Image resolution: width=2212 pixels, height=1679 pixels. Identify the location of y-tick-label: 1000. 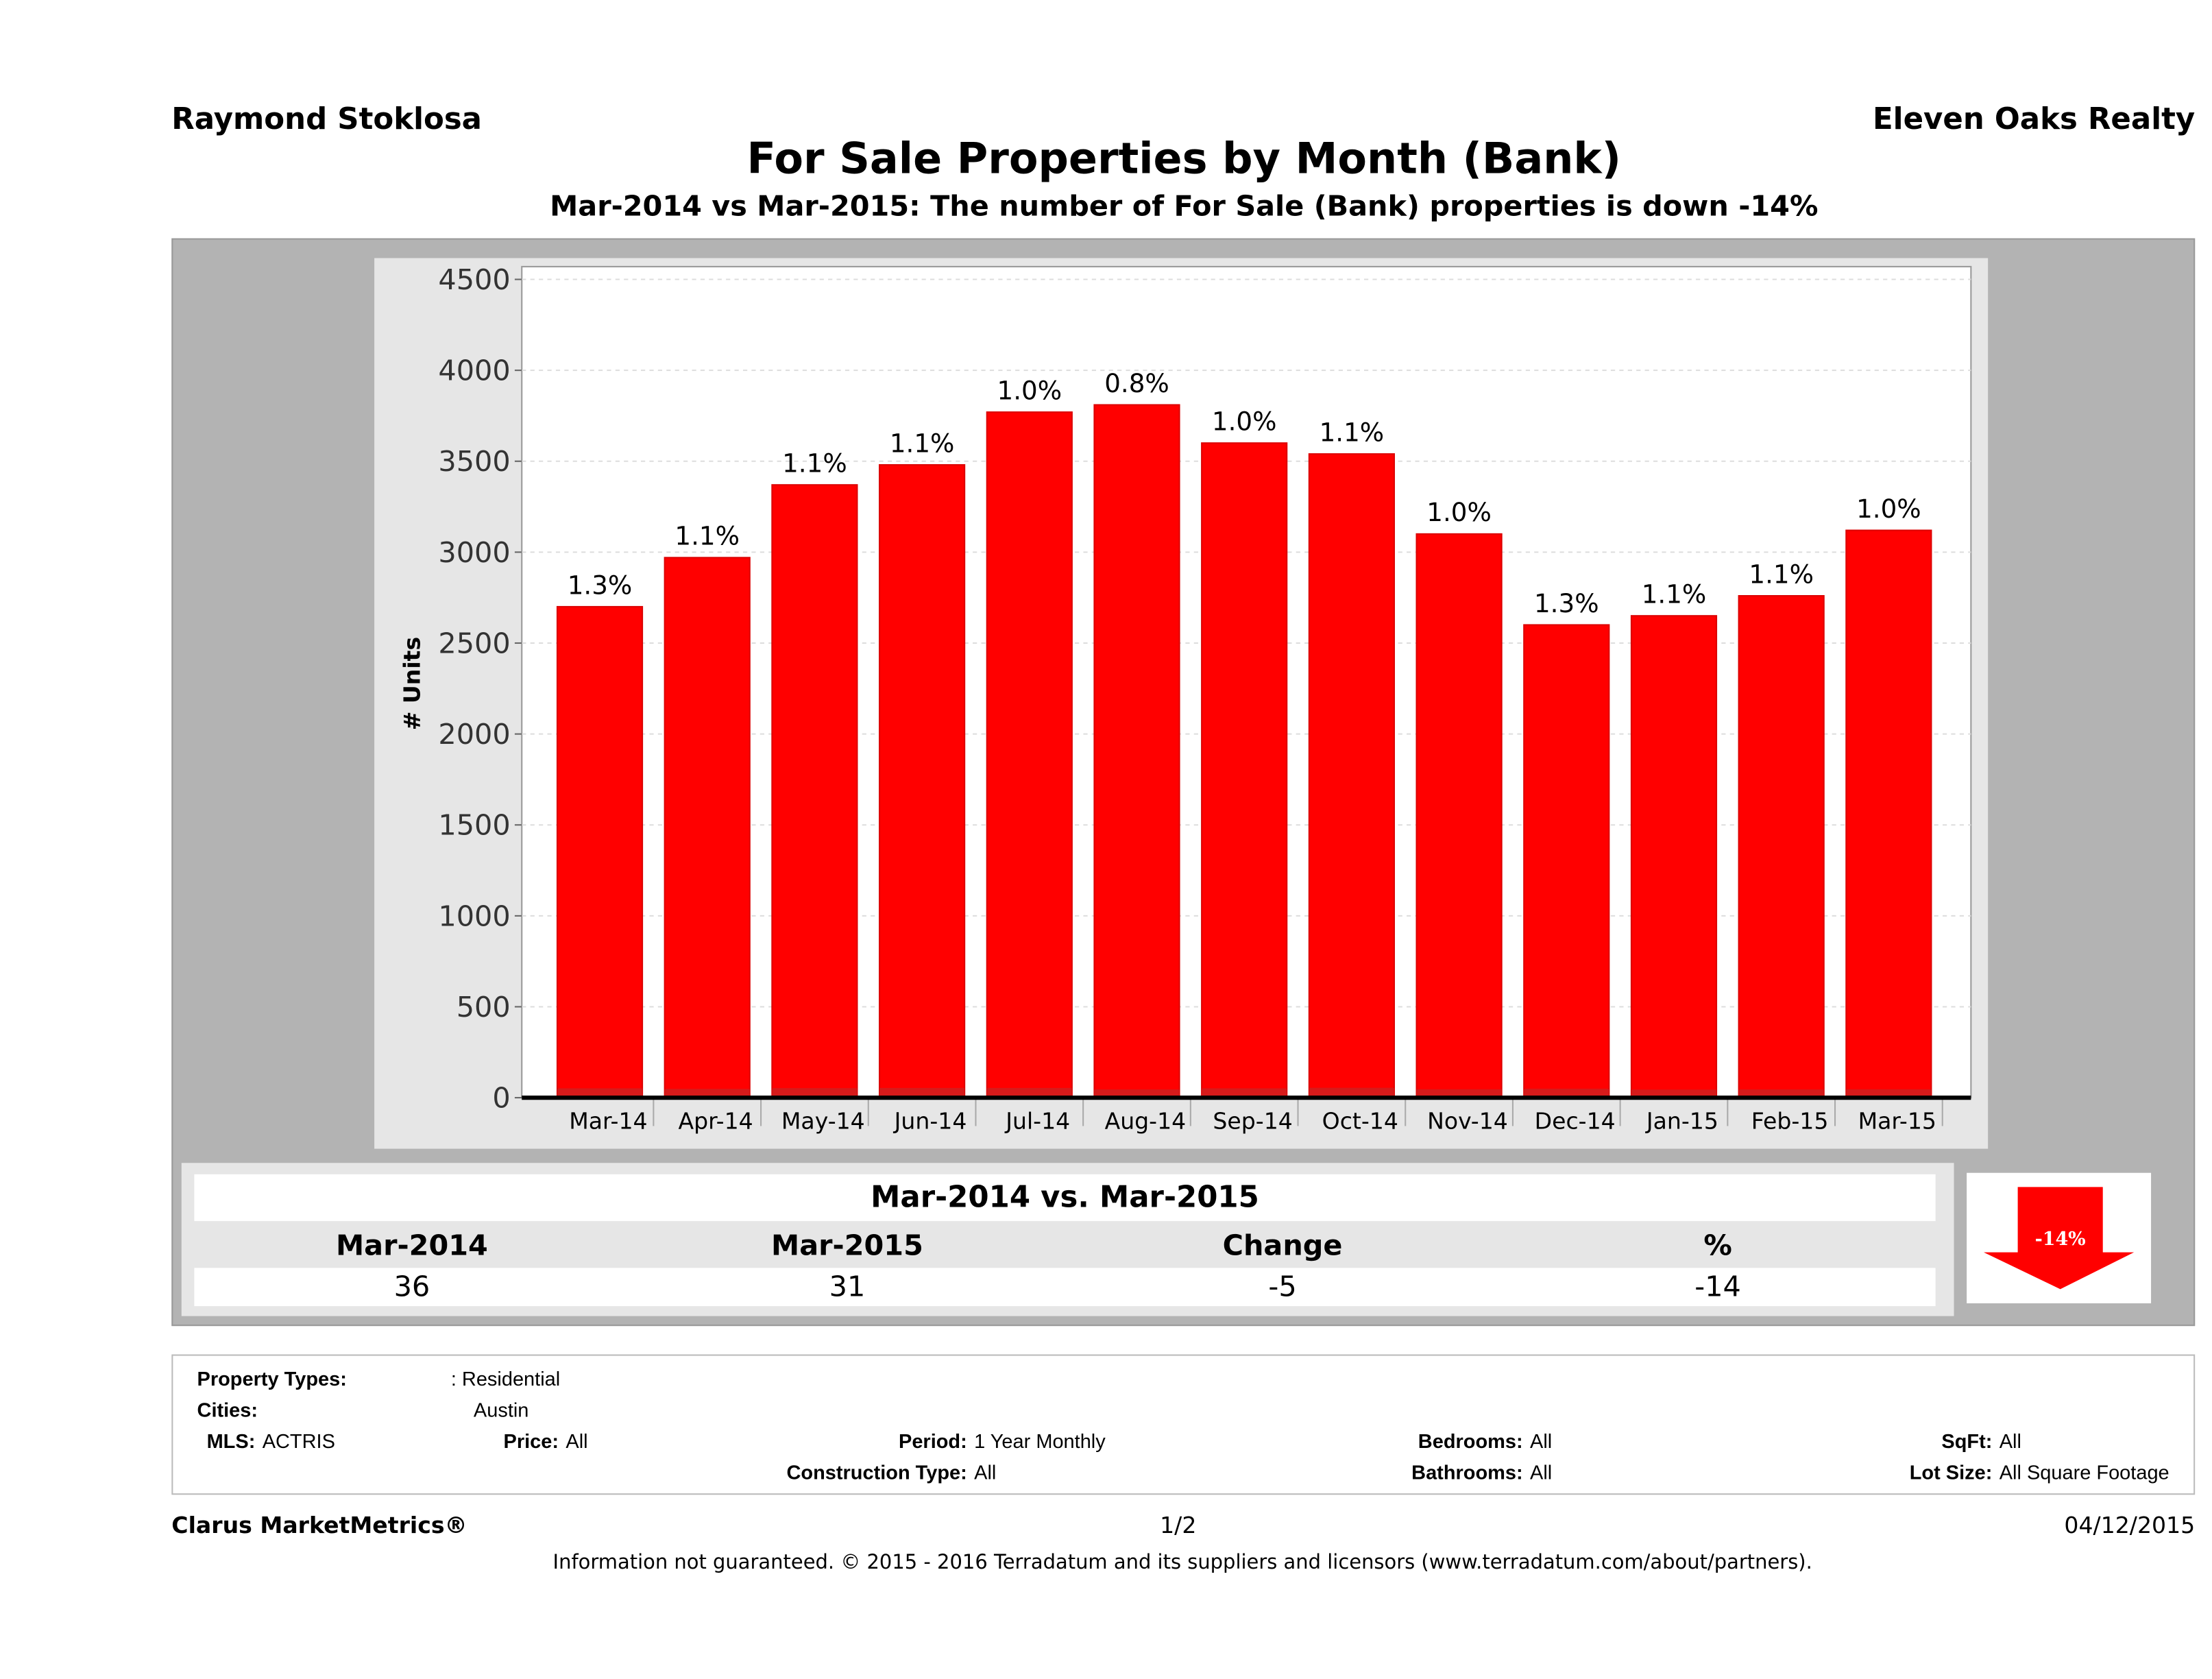
(474, 915).